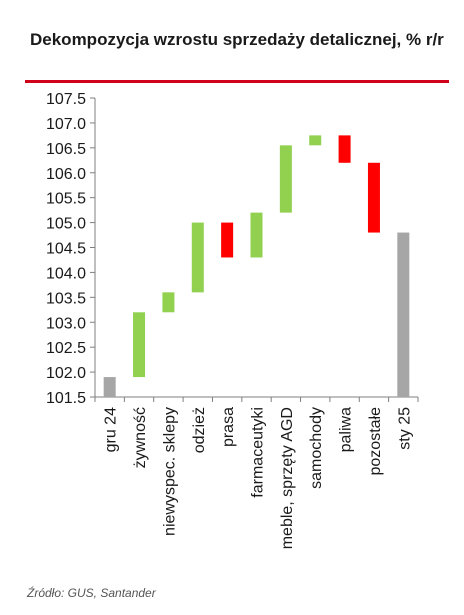 Image resolution: width=464 pixels, height=615 pixels. Describe the element at coordinates (237, 81) in the screenshot. I see `title-rule` at that location.